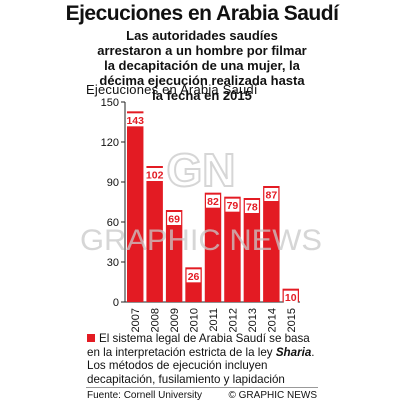 This screenshot has width=404, height=404. I want to click on x-tick-label: 2012, so click(233, 320).